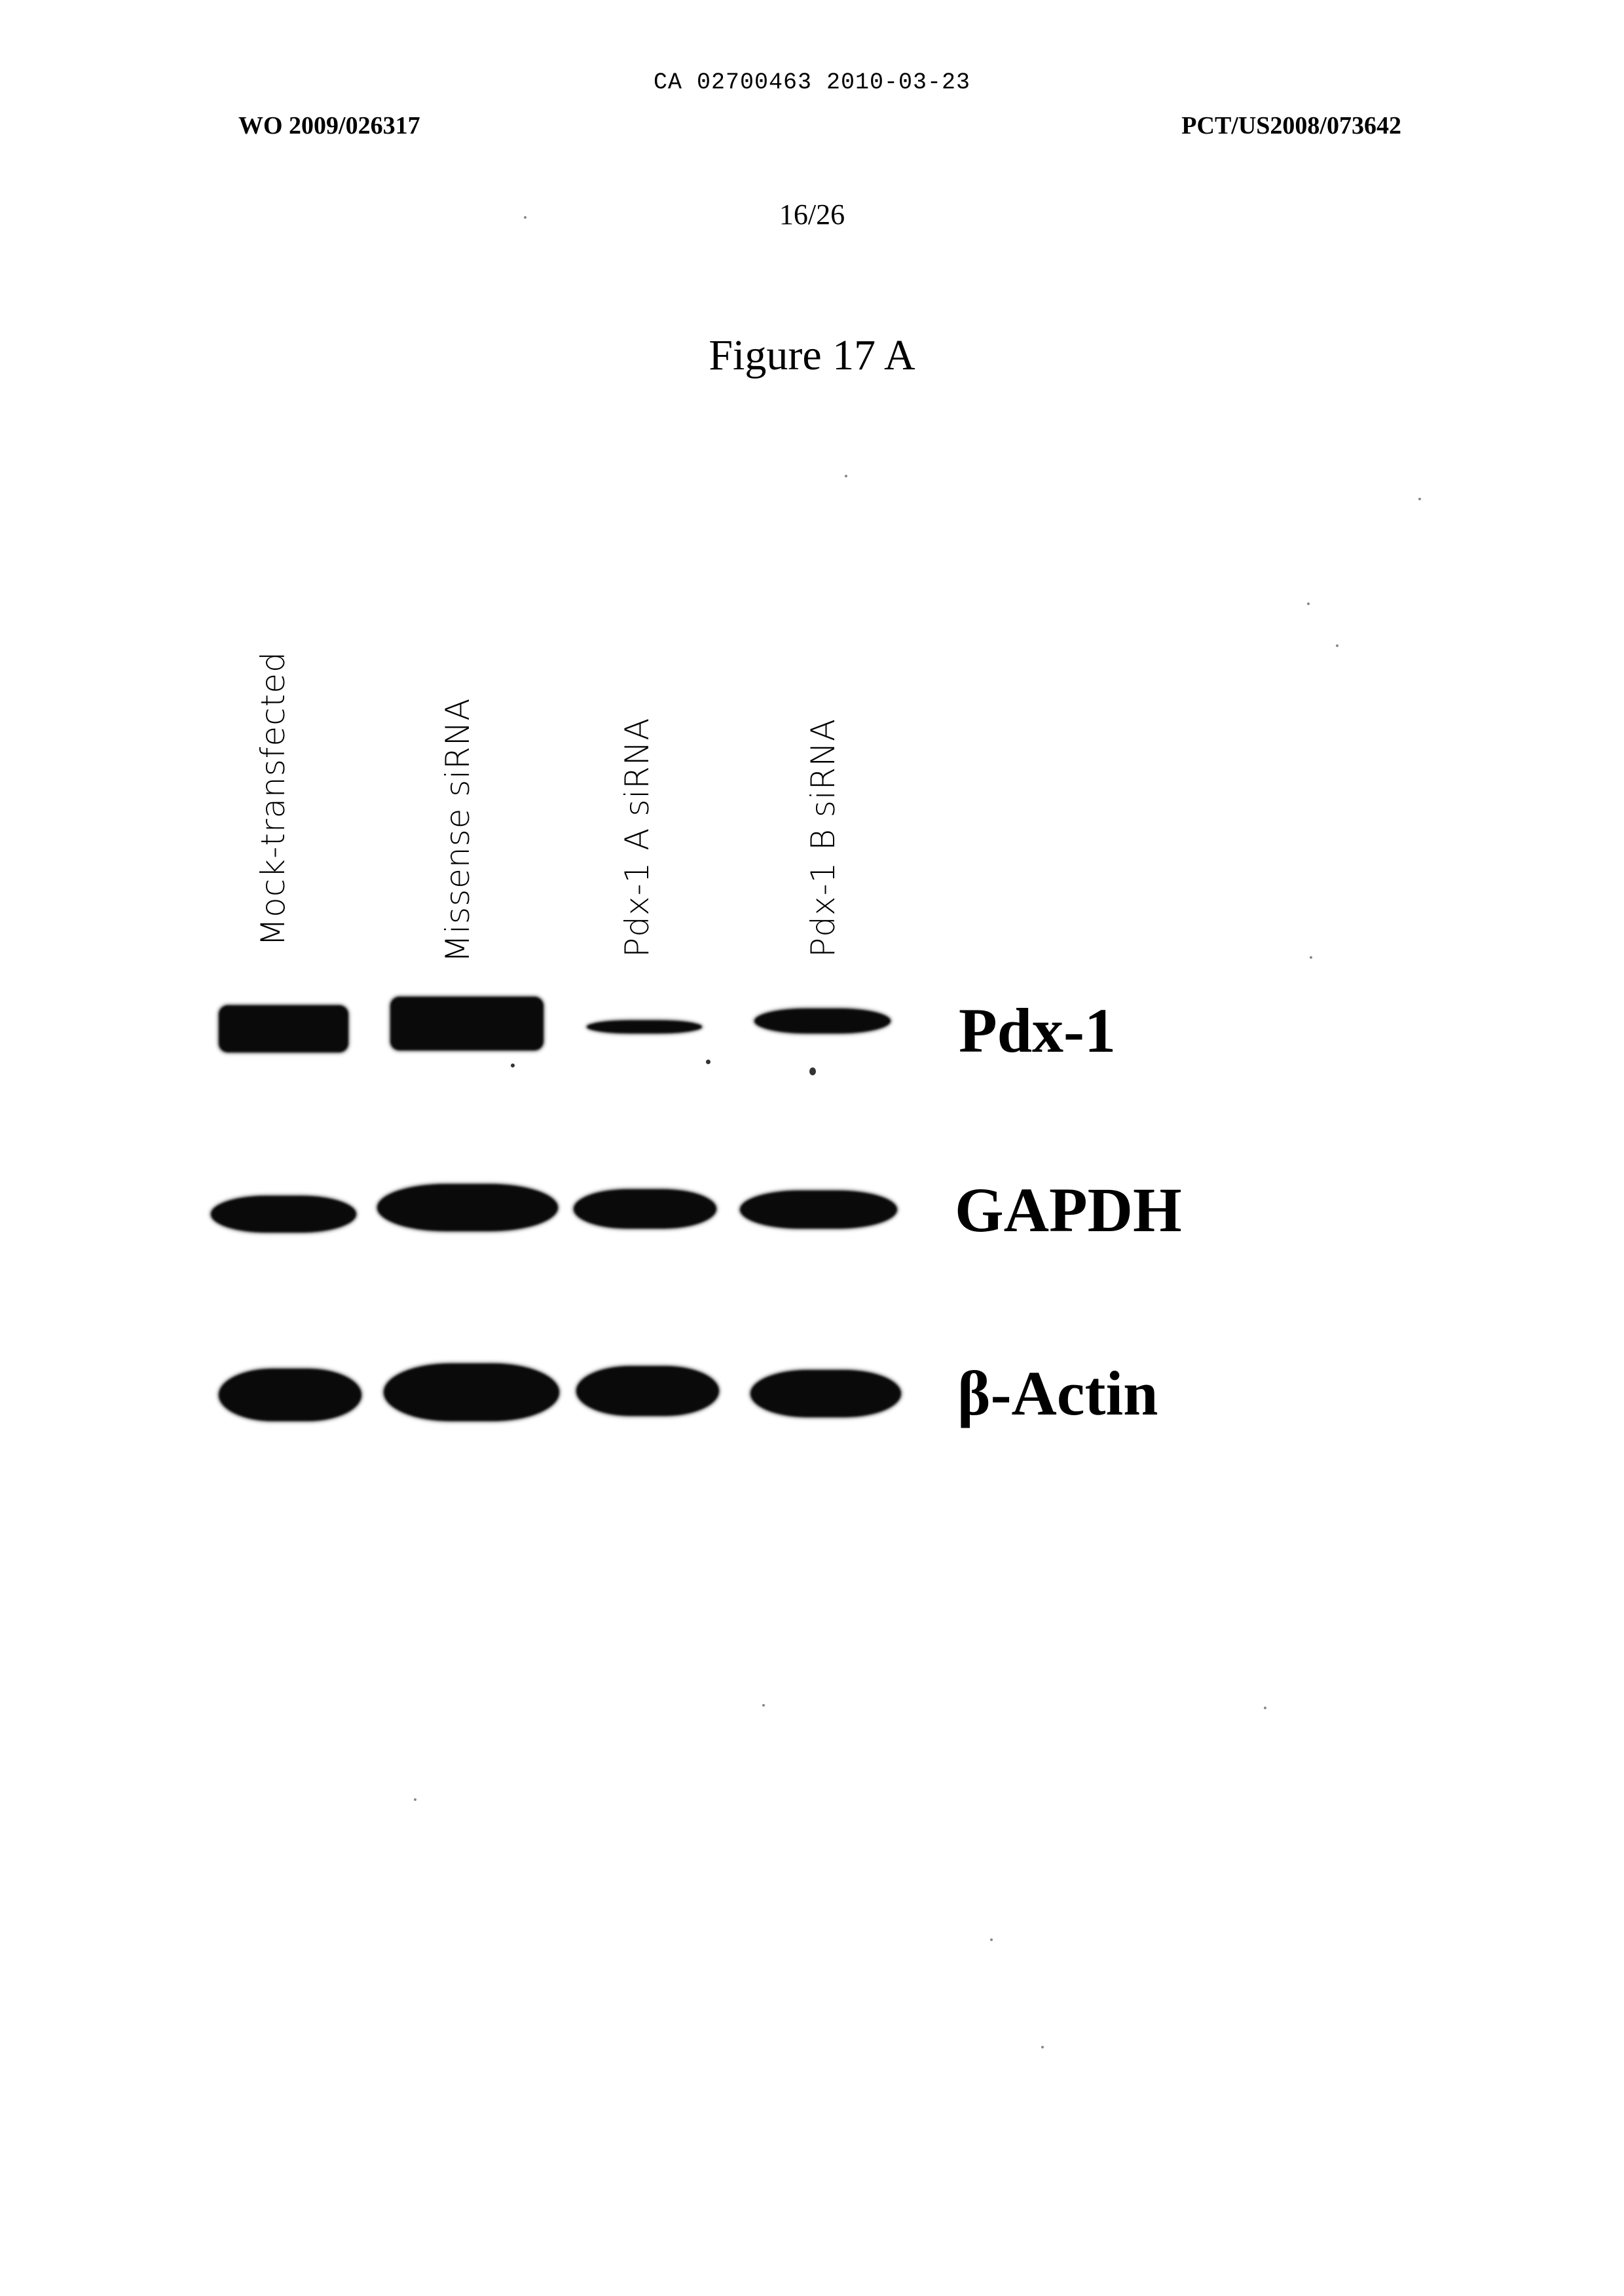  I want to click on figure-title: Figure 17 A, so click(812, 355).